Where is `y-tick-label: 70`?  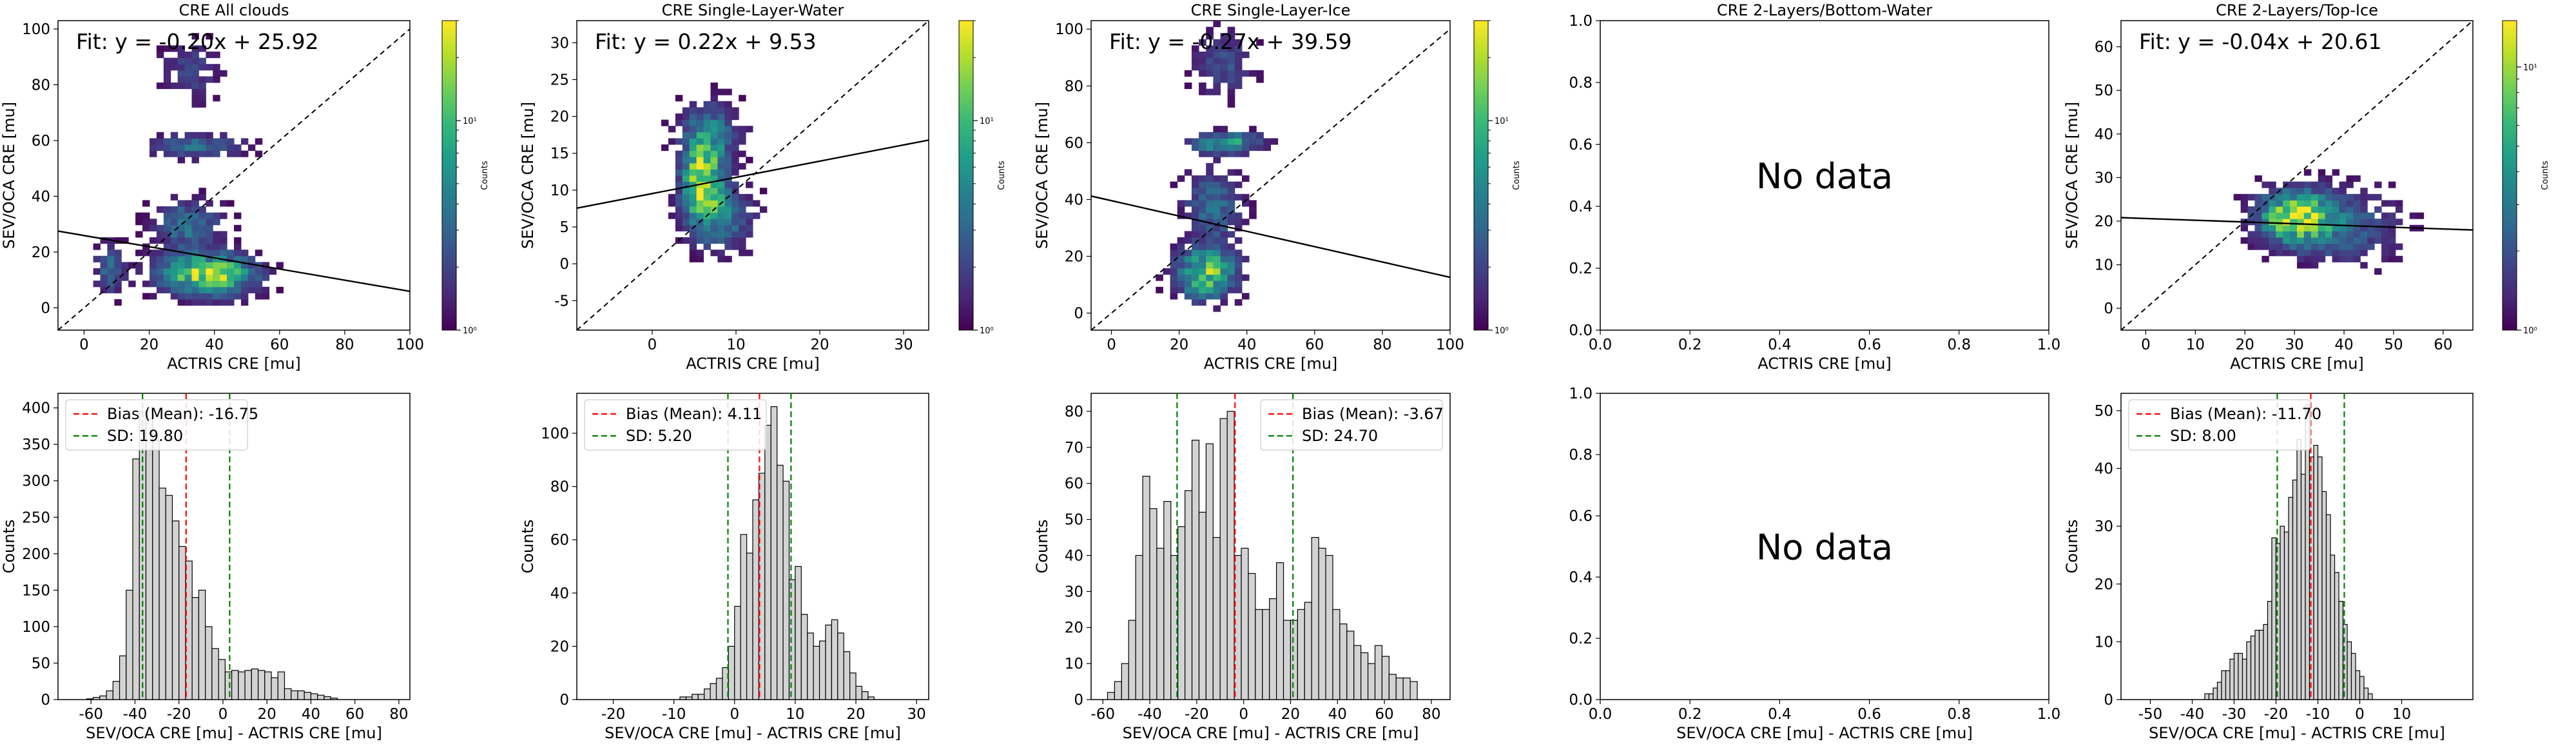
y-tick-label: 70 is located at coordinates (1074, 448).